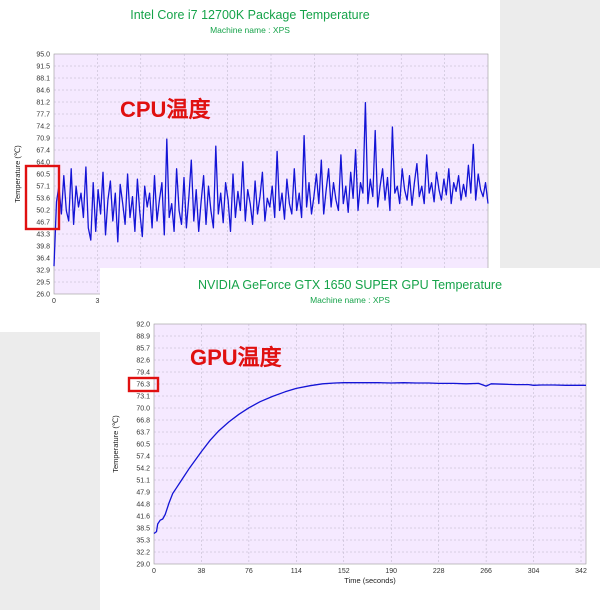  I want to click on gpu-x-axis-label: Time (seconds), so click(370, 580).